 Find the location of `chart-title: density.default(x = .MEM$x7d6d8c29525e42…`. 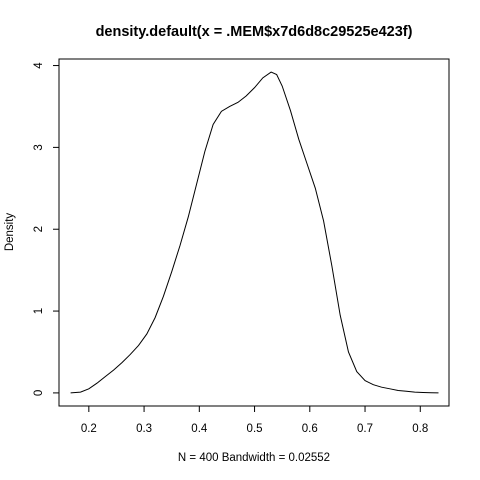

chart-title: density.default(x = .MEM$x7d6d8c29525e42… is located at coordinates (254, 32).